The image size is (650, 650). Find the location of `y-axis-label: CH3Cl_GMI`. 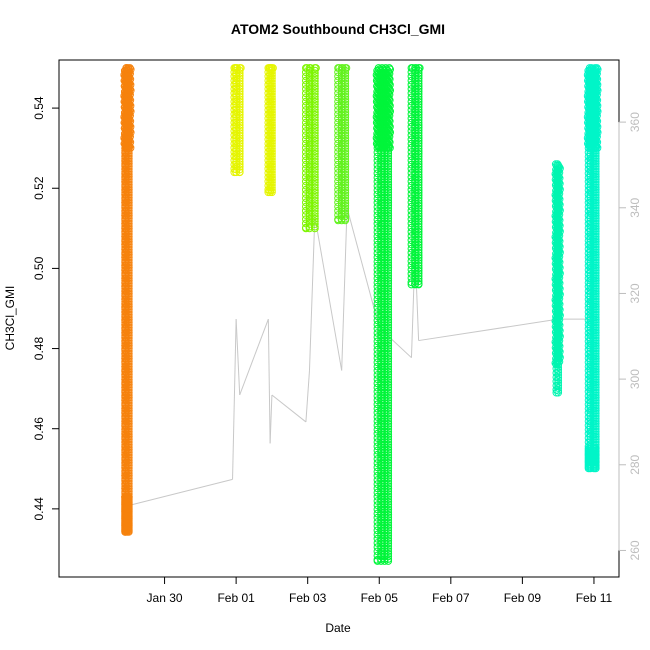

y-axis-label: CH3Cl_GMI is located at coordinates (10, 318).